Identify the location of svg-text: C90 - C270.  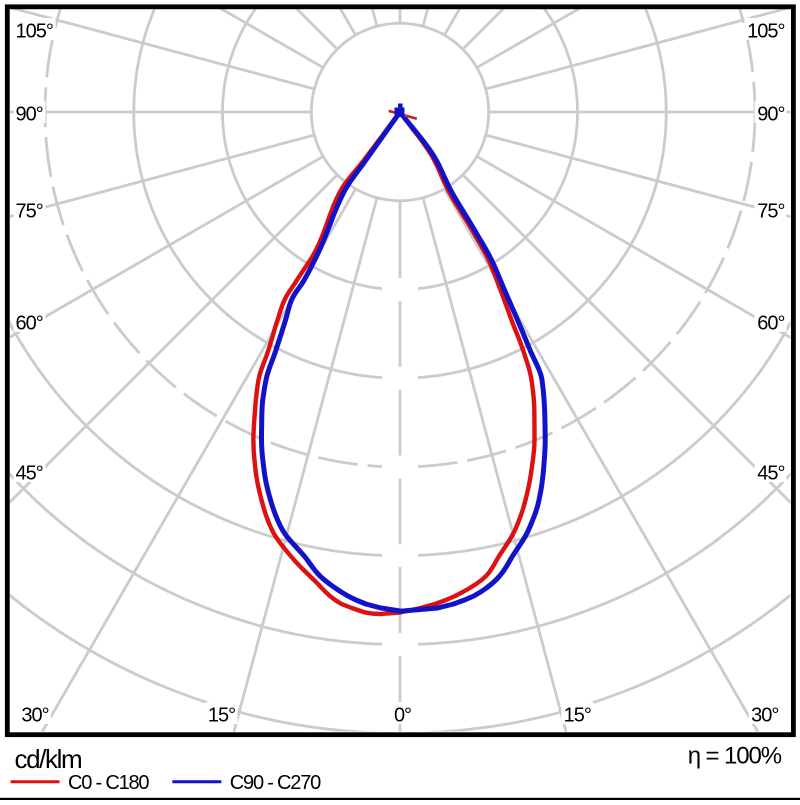
(275, 783).